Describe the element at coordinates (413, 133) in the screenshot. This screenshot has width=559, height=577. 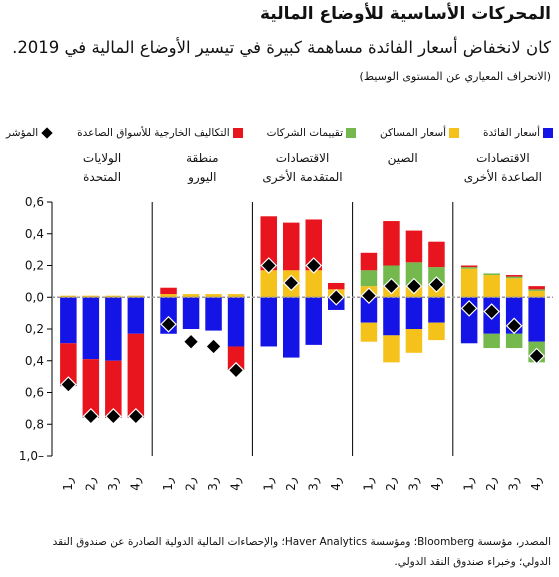
I see `legend-label-house: أسعار المساكن` at that location.